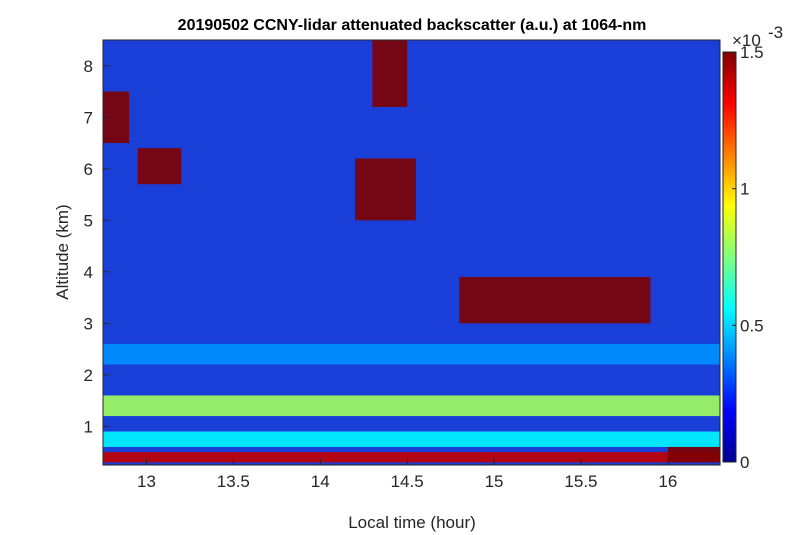 Image resolution: width=796 pixels, height=535 pixels. I want to click on colorbar-multiplier: ×10, so click(746, 40).